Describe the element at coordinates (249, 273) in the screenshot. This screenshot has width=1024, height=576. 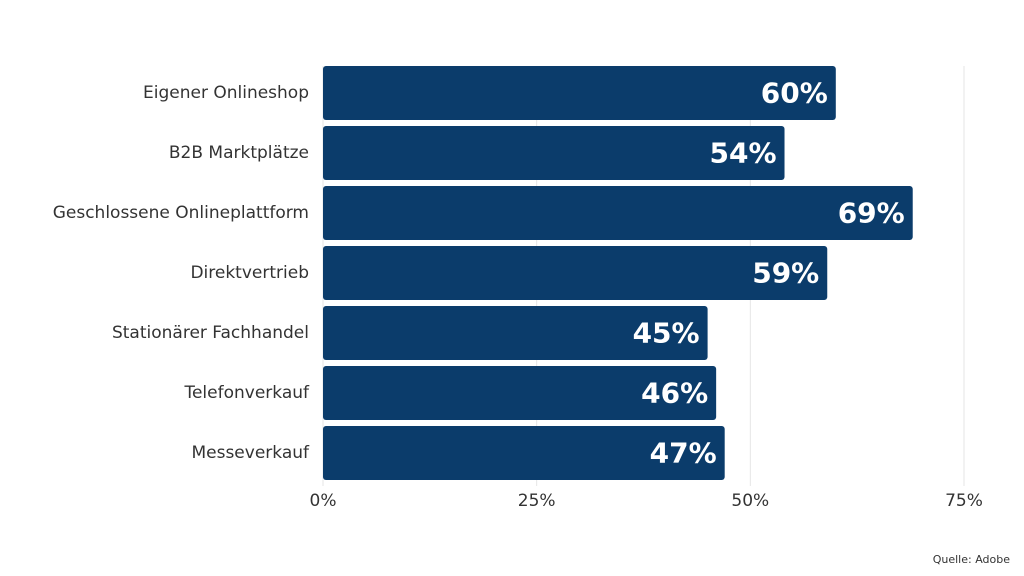
I see `category-label: Direktvertrieb` at that location.